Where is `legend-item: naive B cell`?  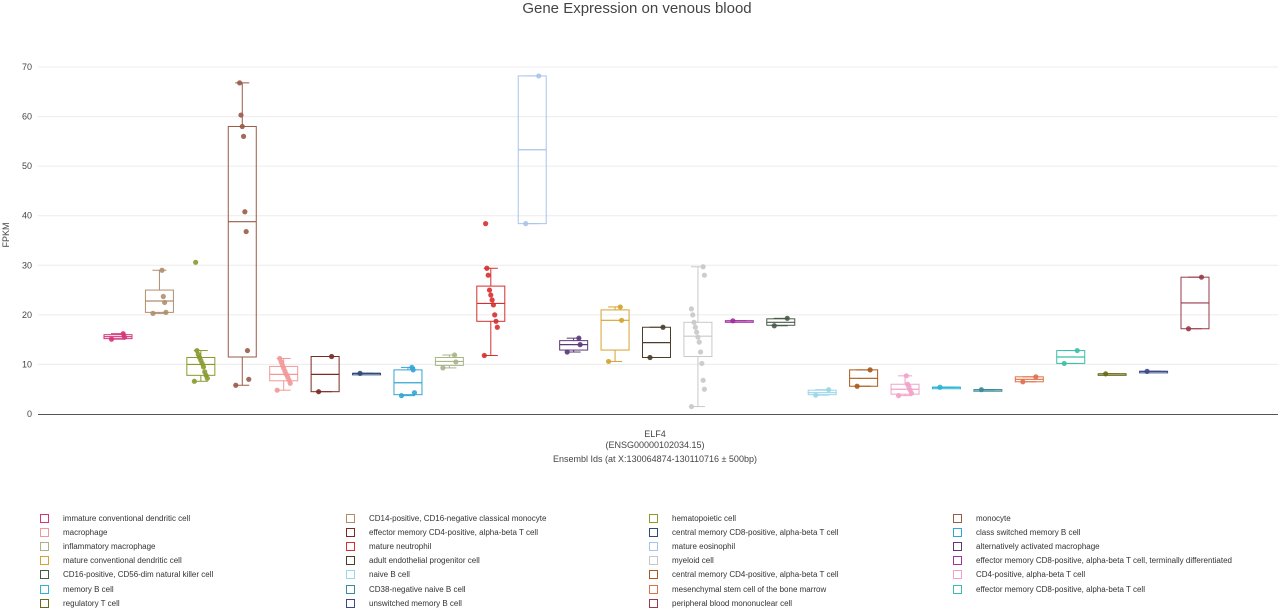 legend-item: naive B cell is located at coordinates (378, 575).